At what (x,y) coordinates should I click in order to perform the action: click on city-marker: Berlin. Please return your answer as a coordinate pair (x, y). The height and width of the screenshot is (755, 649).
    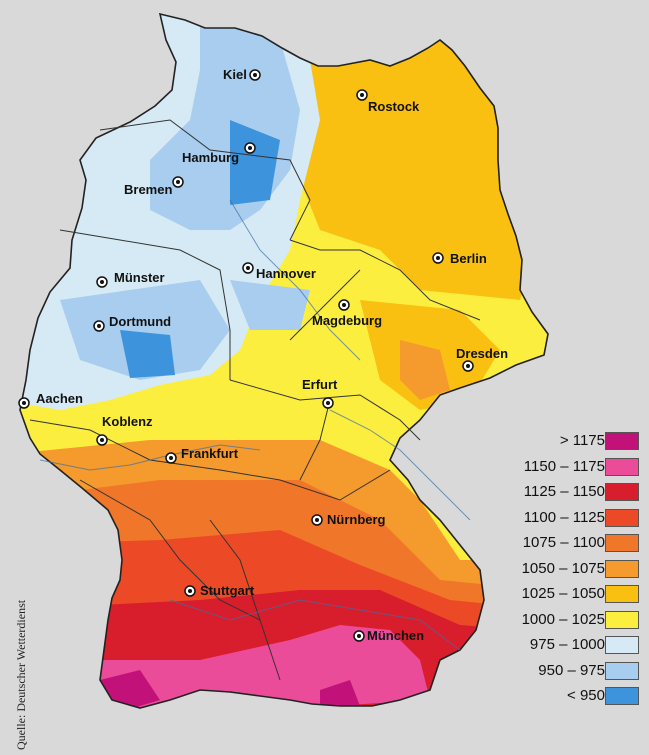
    Looking at the image, I should click on (459, 258).